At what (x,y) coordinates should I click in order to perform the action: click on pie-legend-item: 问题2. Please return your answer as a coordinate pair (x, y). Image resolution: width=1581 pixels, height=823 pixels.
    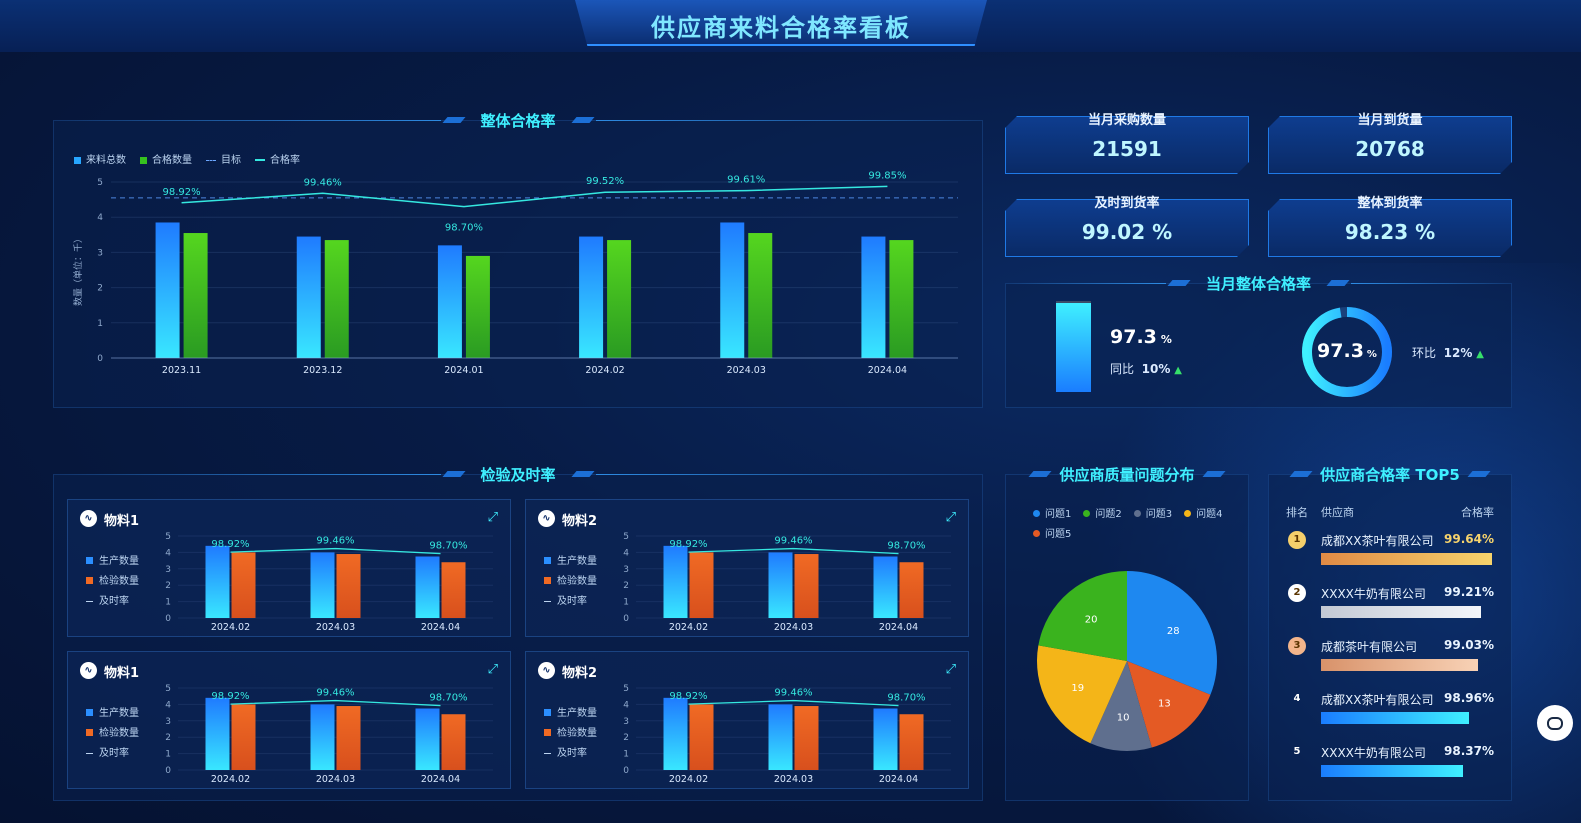
    Looking at the image, I should click on (1102, 512).